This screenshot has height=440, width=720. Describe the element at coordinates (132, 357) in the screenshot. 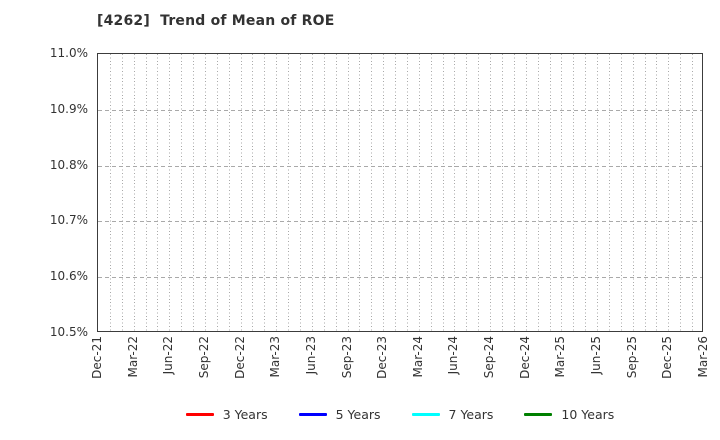

I see `x-tick-label: Mar-22` at that location.